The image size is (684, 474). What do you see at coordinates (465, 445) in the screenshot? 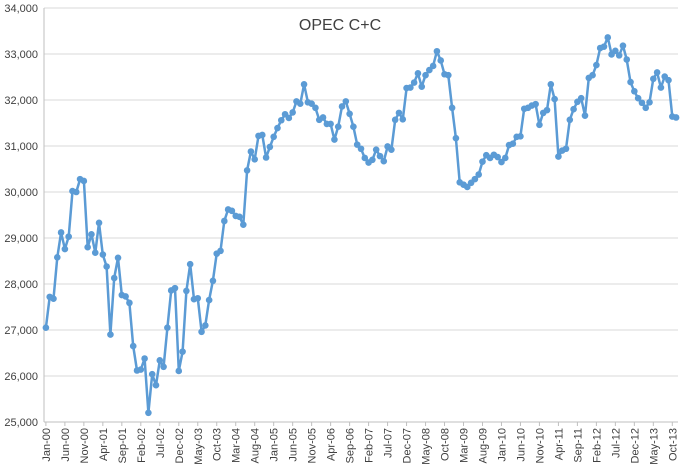
I see `x-tick-label: Mar-09` at bounding box center [465, 445].